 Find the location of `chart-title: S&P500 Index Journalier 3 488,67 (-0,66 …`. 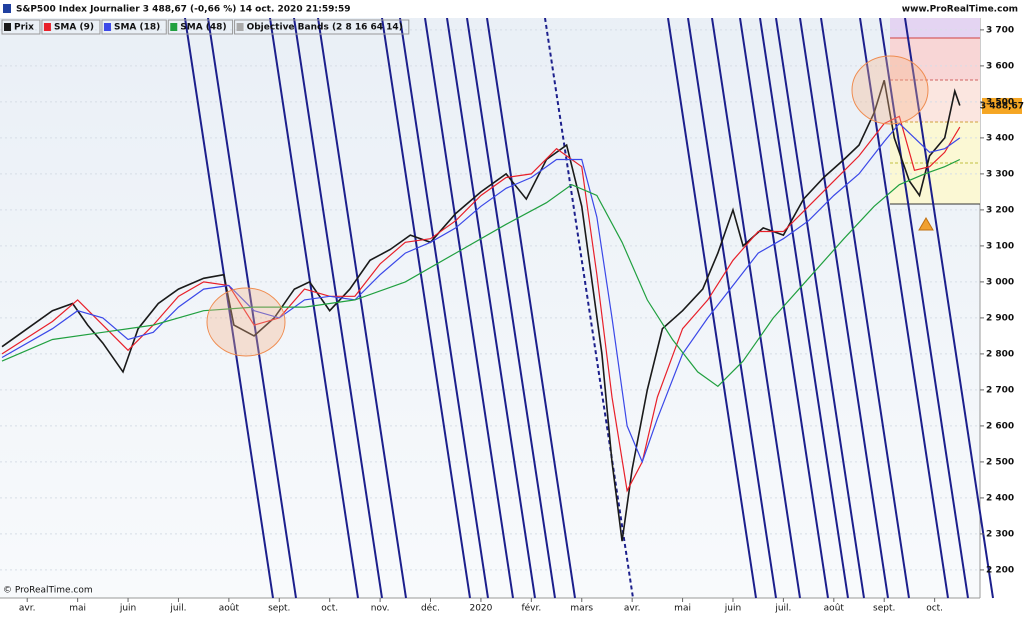

chart-title: S&P500 Index Journalier 3 488,67 (-0,66 … is located at coordinates (183, 10).